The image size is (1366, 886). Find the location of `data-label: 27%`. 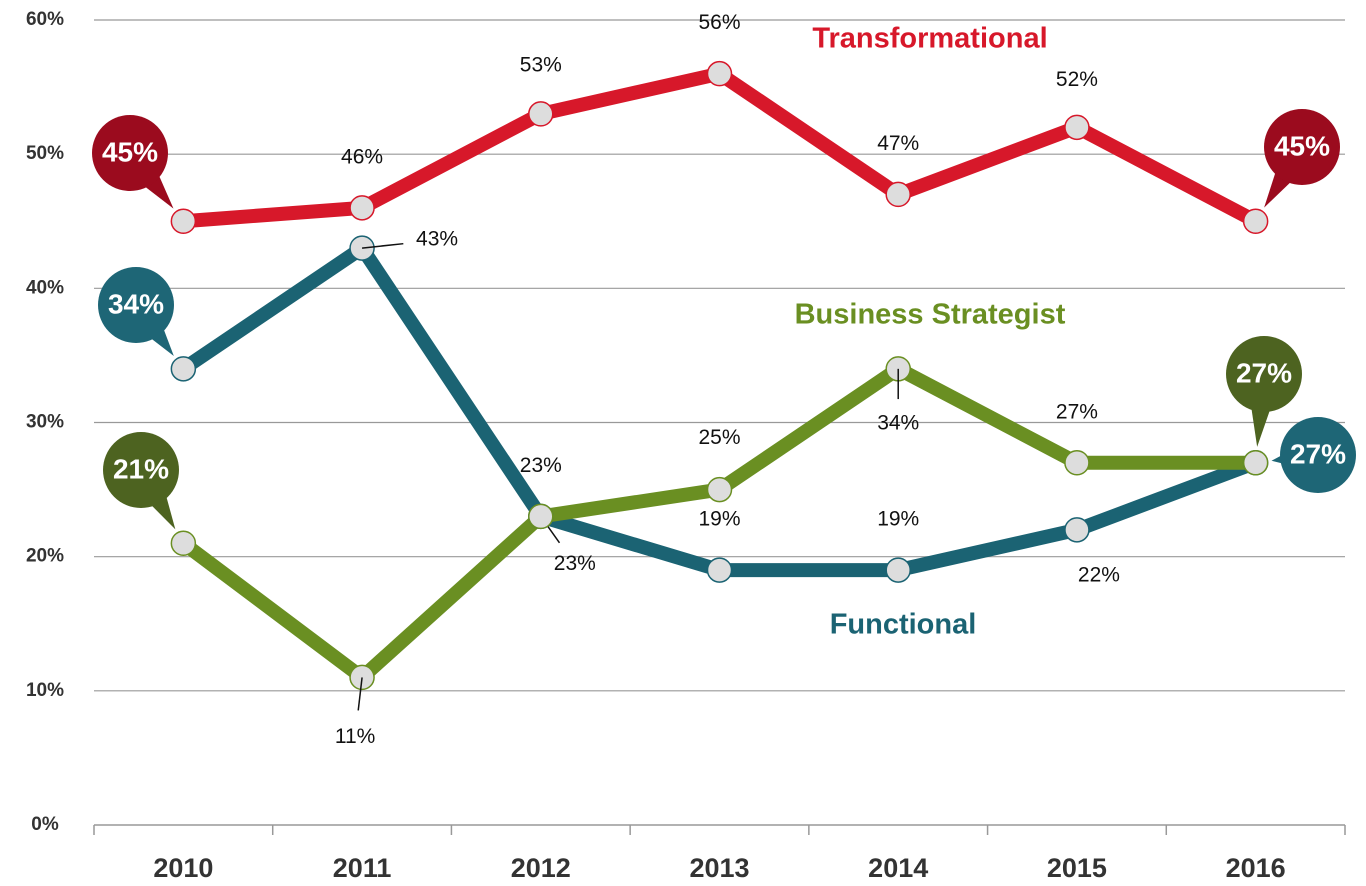

data-label: 27% is located at coordinates (1077, 411).